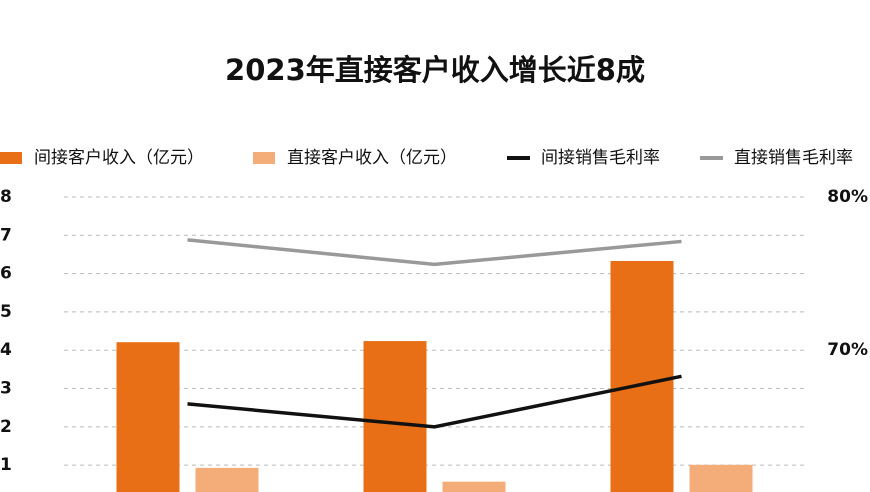 Image resolution: width=870 pixels, height=492 pixels. Describe the element at coordinates (600, 158) in the screenshot. I see `legend-label: 间接销售毛利率` at that location.